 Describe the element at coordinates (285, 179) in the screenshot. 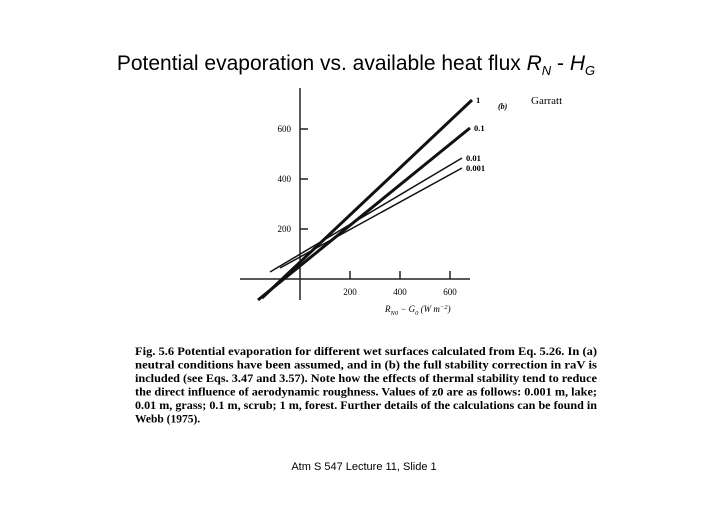

I see `y-tick-label: 400` at that location.